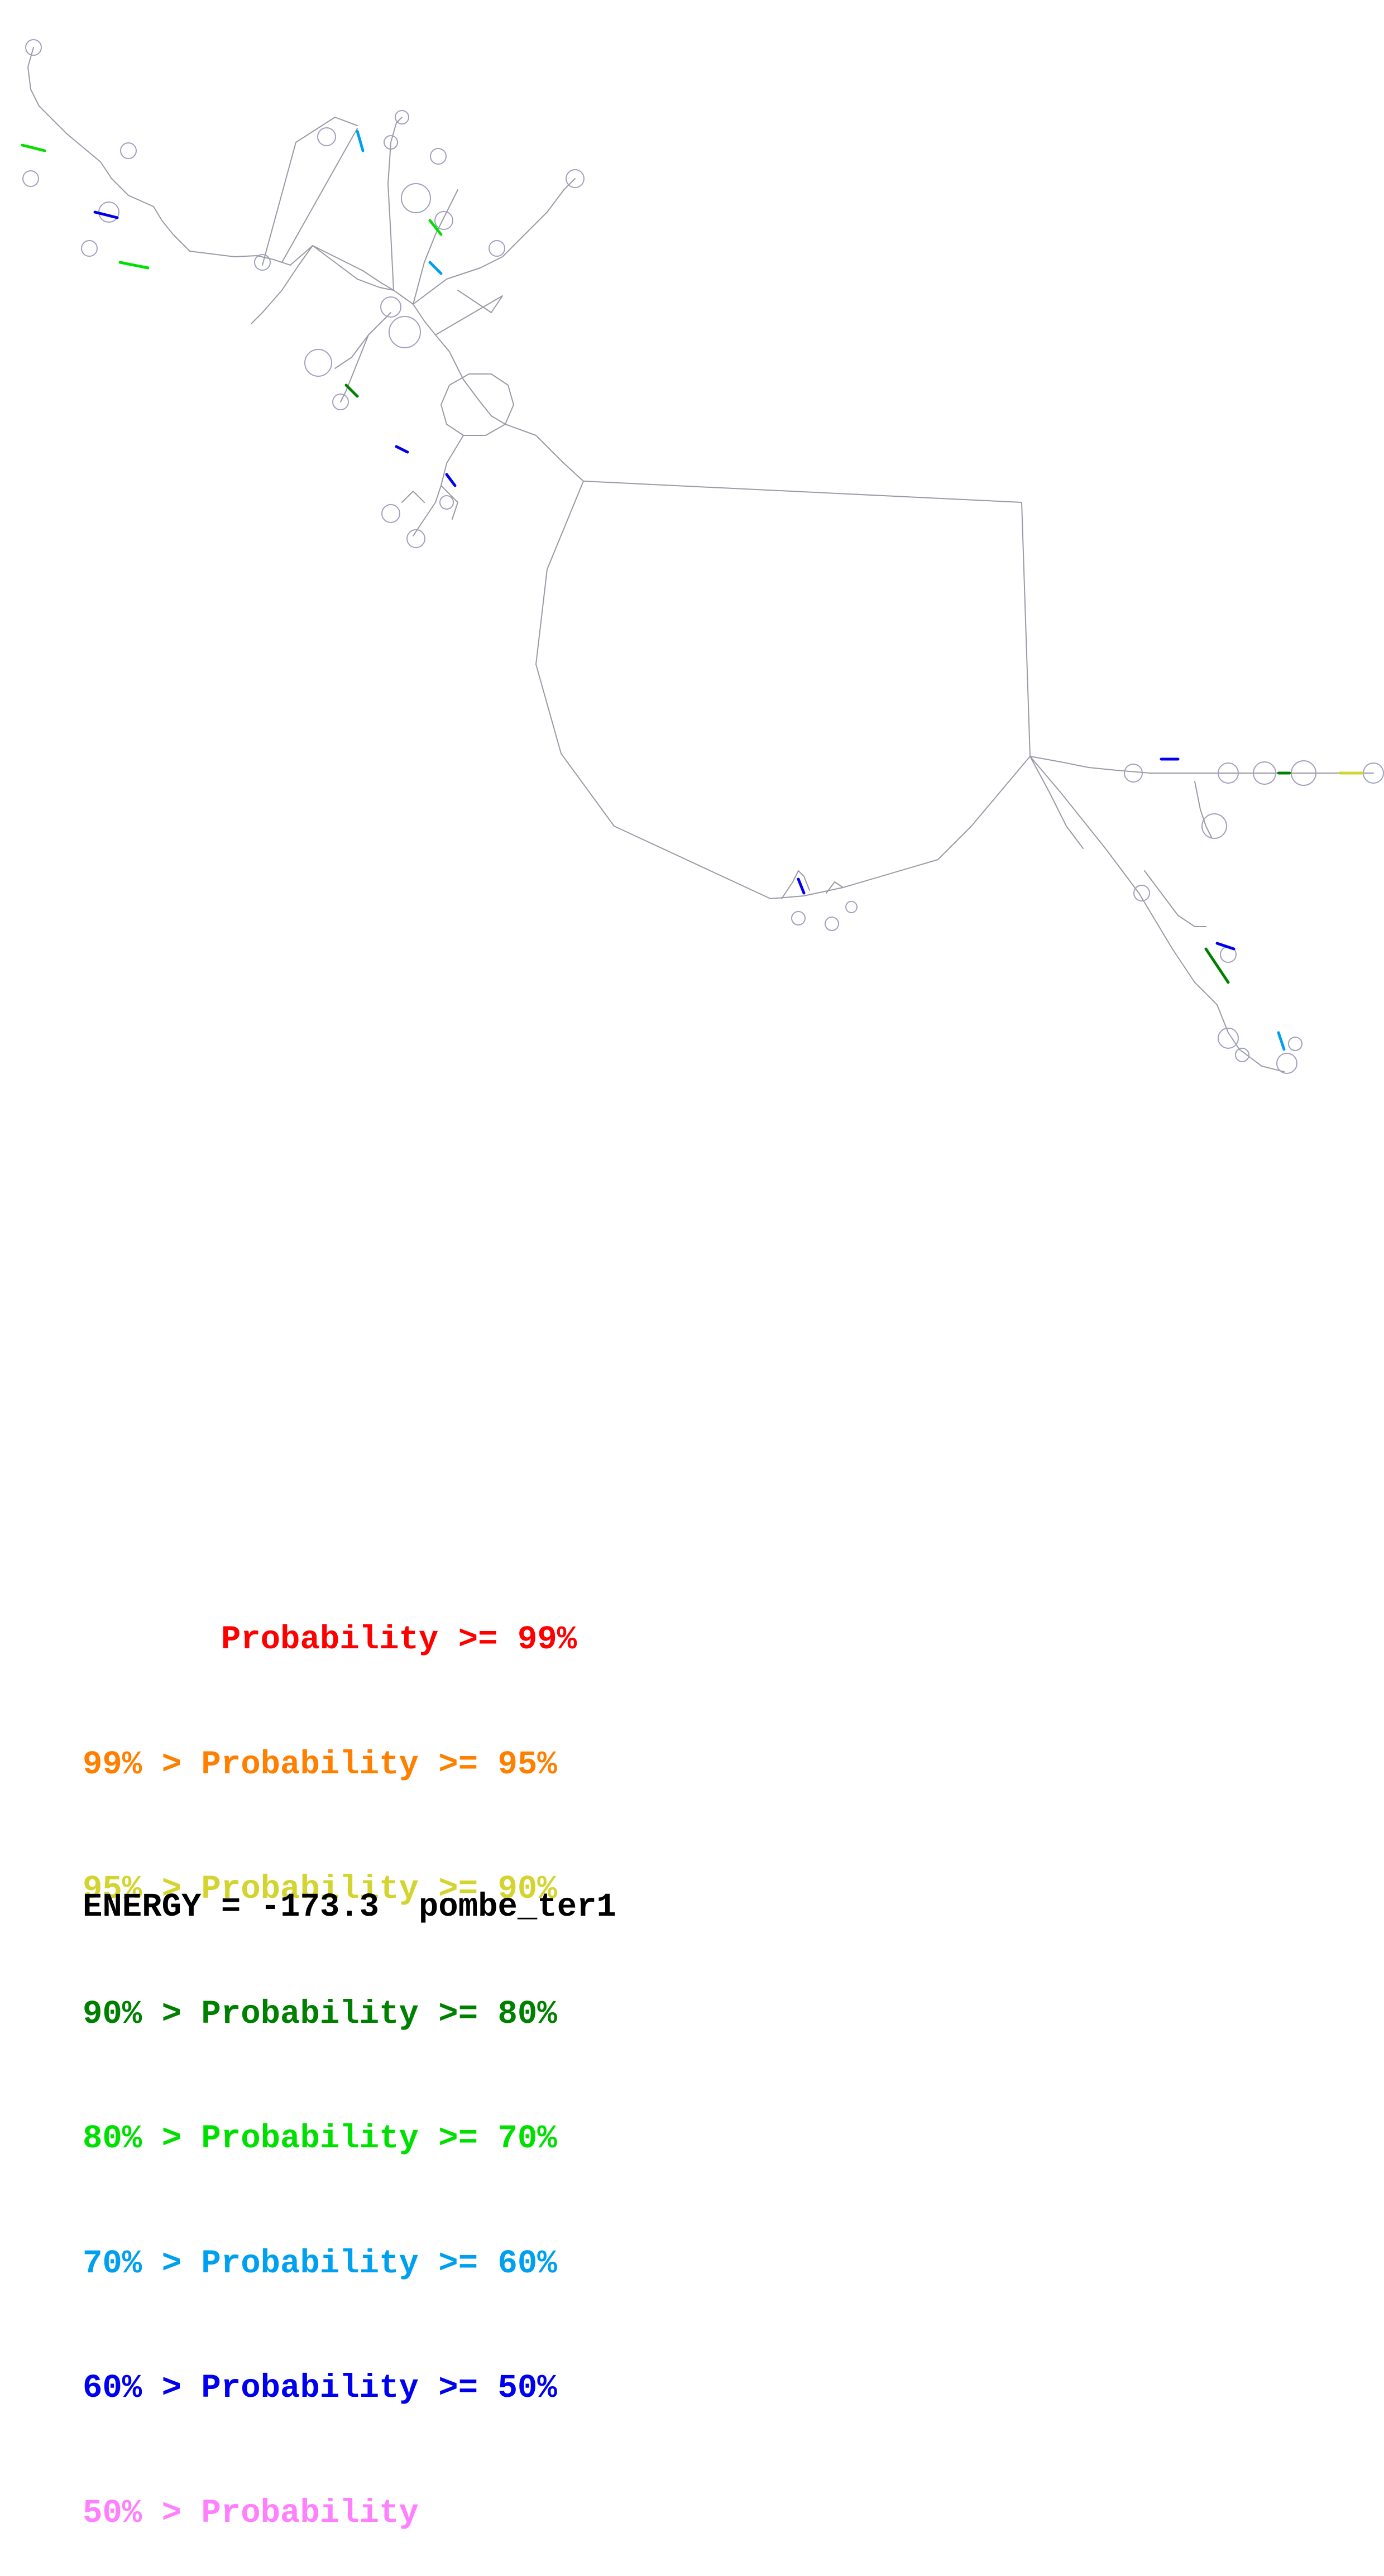  I want to click on energy-value: ENERGY = -173.3, so click(231, 1907).